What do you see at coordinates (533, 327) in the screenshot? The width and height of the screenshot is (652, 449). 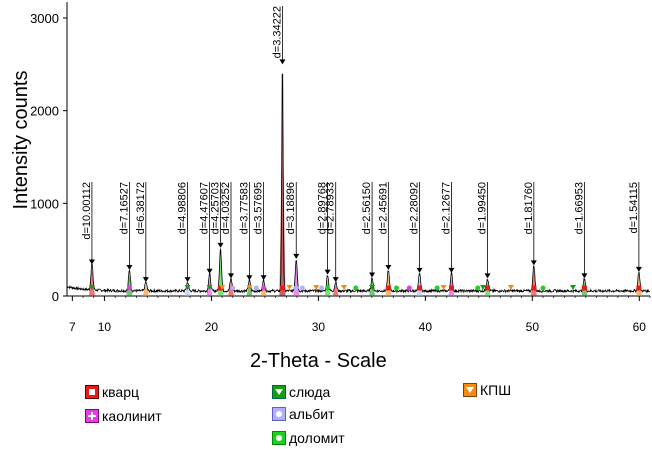 I see `x-tick-label: 50` at bounding box center [533, 327].